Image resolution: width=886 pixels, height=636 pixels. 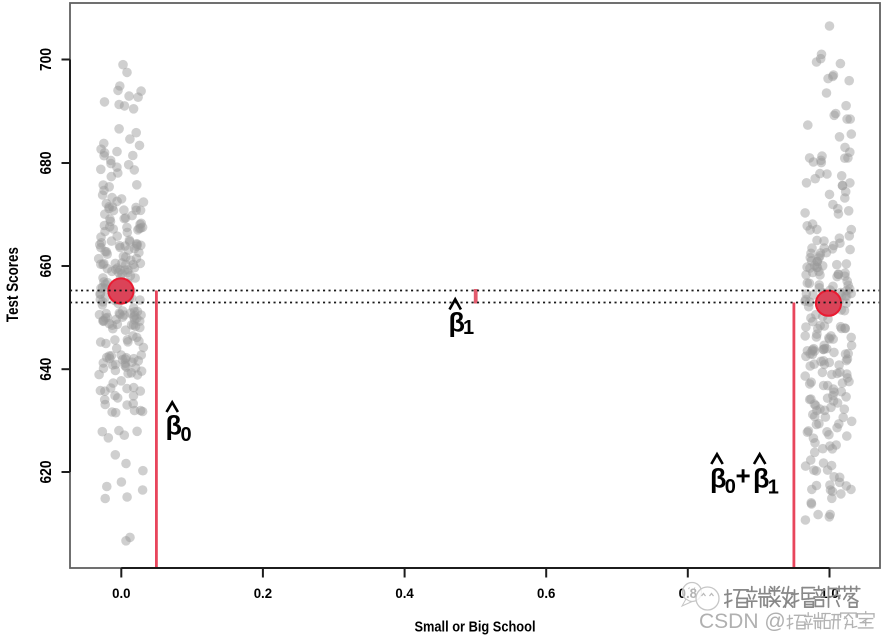 What do you see at coordinates (404, 593) in the screenshot?
I see `svg-text: 0.4` at bounding box center [404, 593].